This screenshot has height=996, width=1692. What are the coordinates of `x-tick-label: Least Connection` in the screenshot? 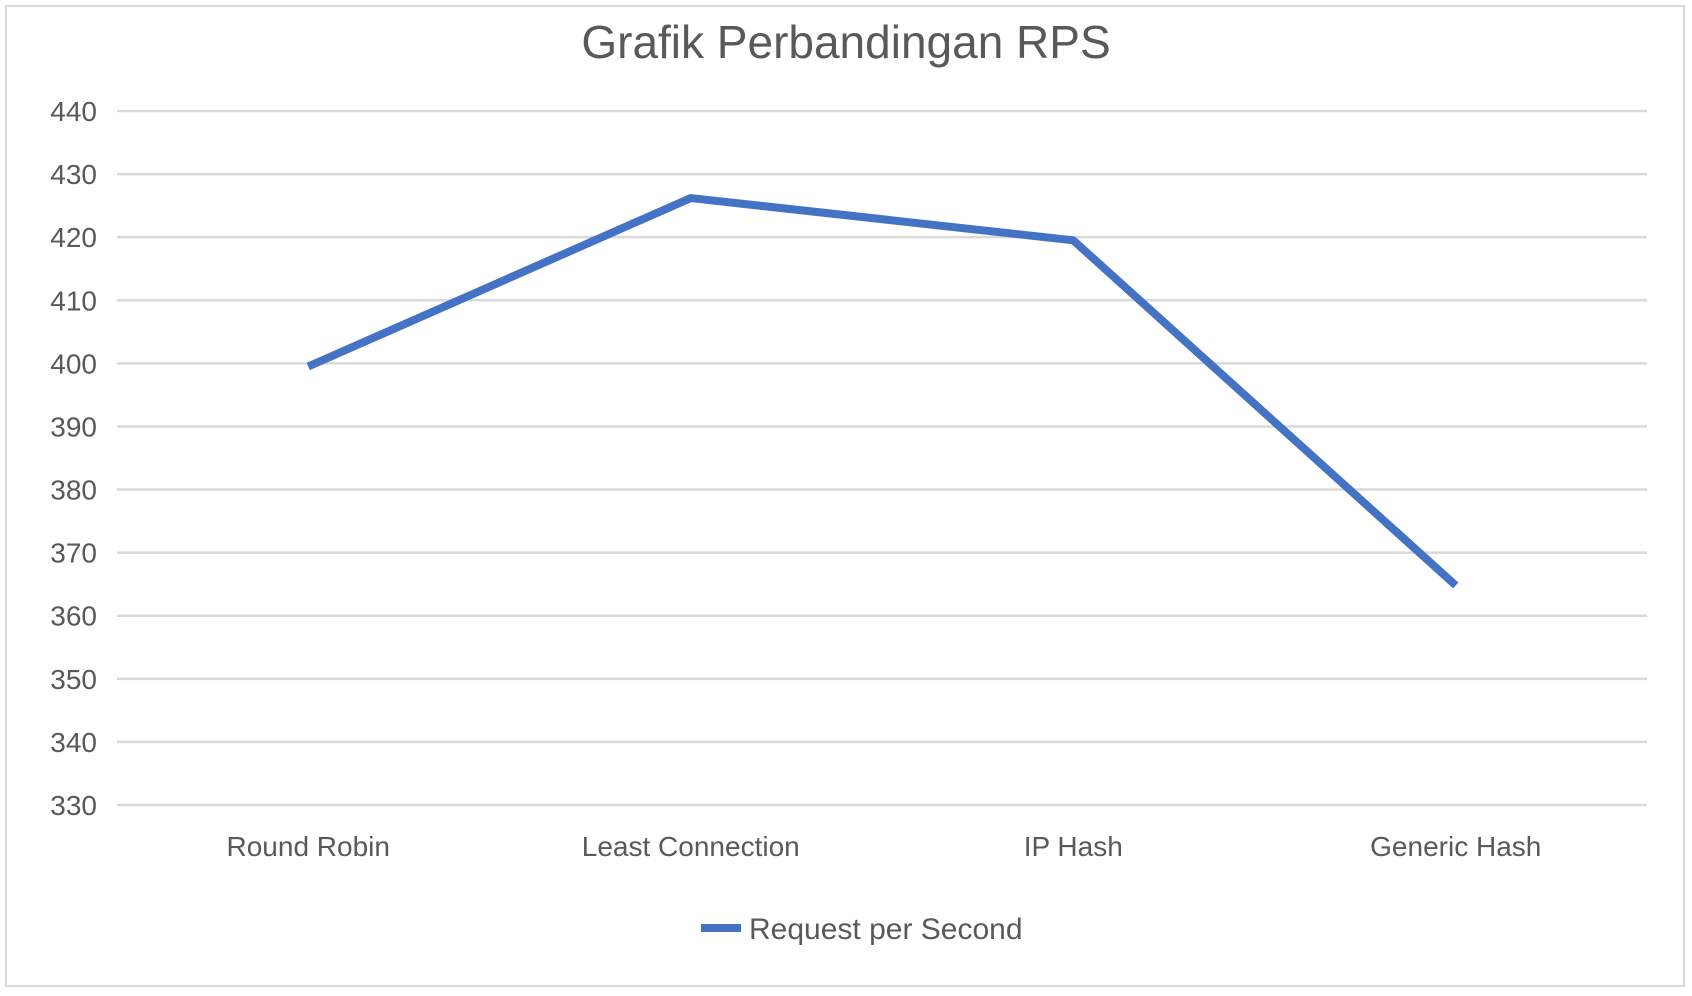 It's located at (691, 846).